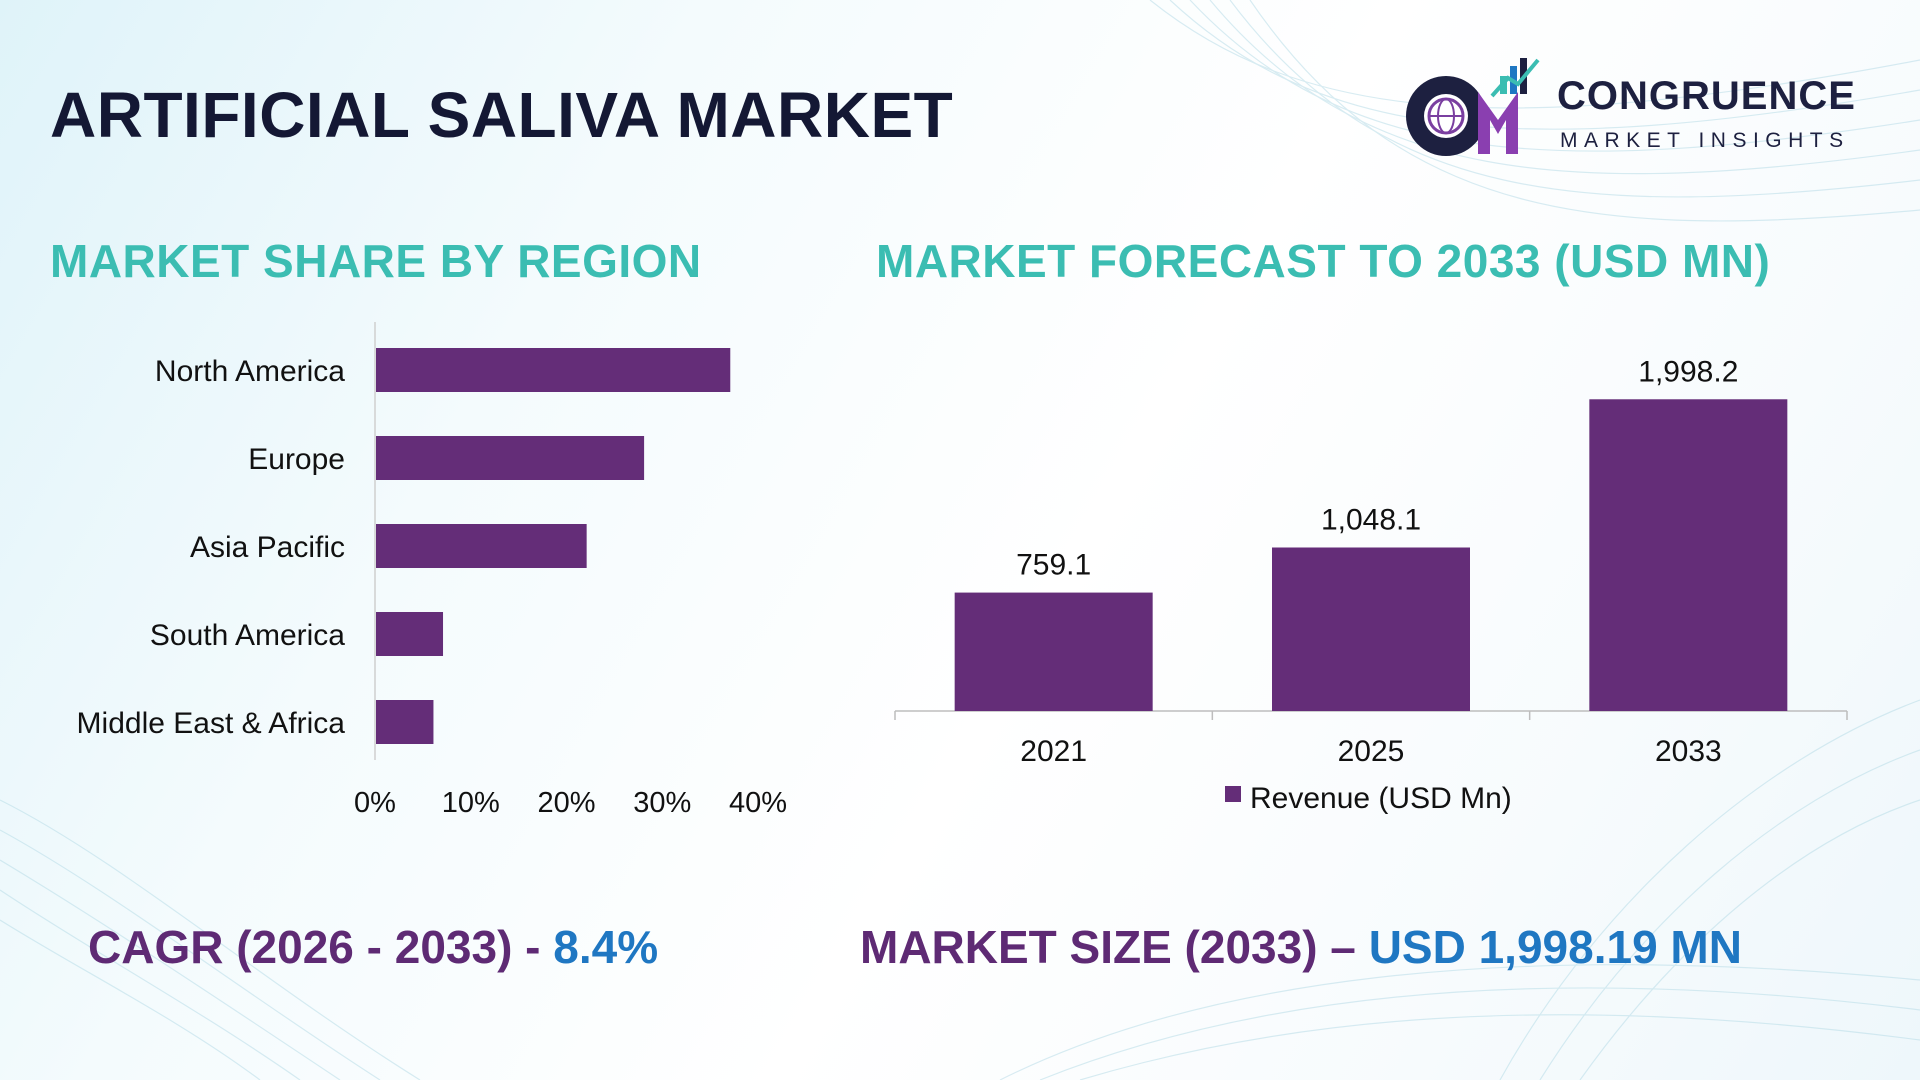 The image size is (1920, 1080). I want to click on logo-name: CONGRUENCE, so click(1706, 96).